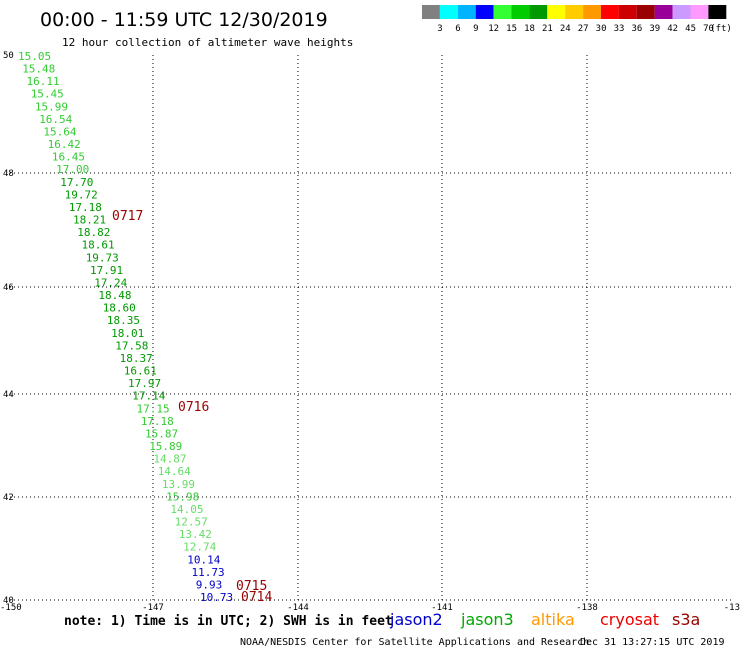 The image size is (740, 655). What do you see at coordinates (195, 534) in the screenshot?
I see `swh-value: 13.42` at bounding box center [195, 534].